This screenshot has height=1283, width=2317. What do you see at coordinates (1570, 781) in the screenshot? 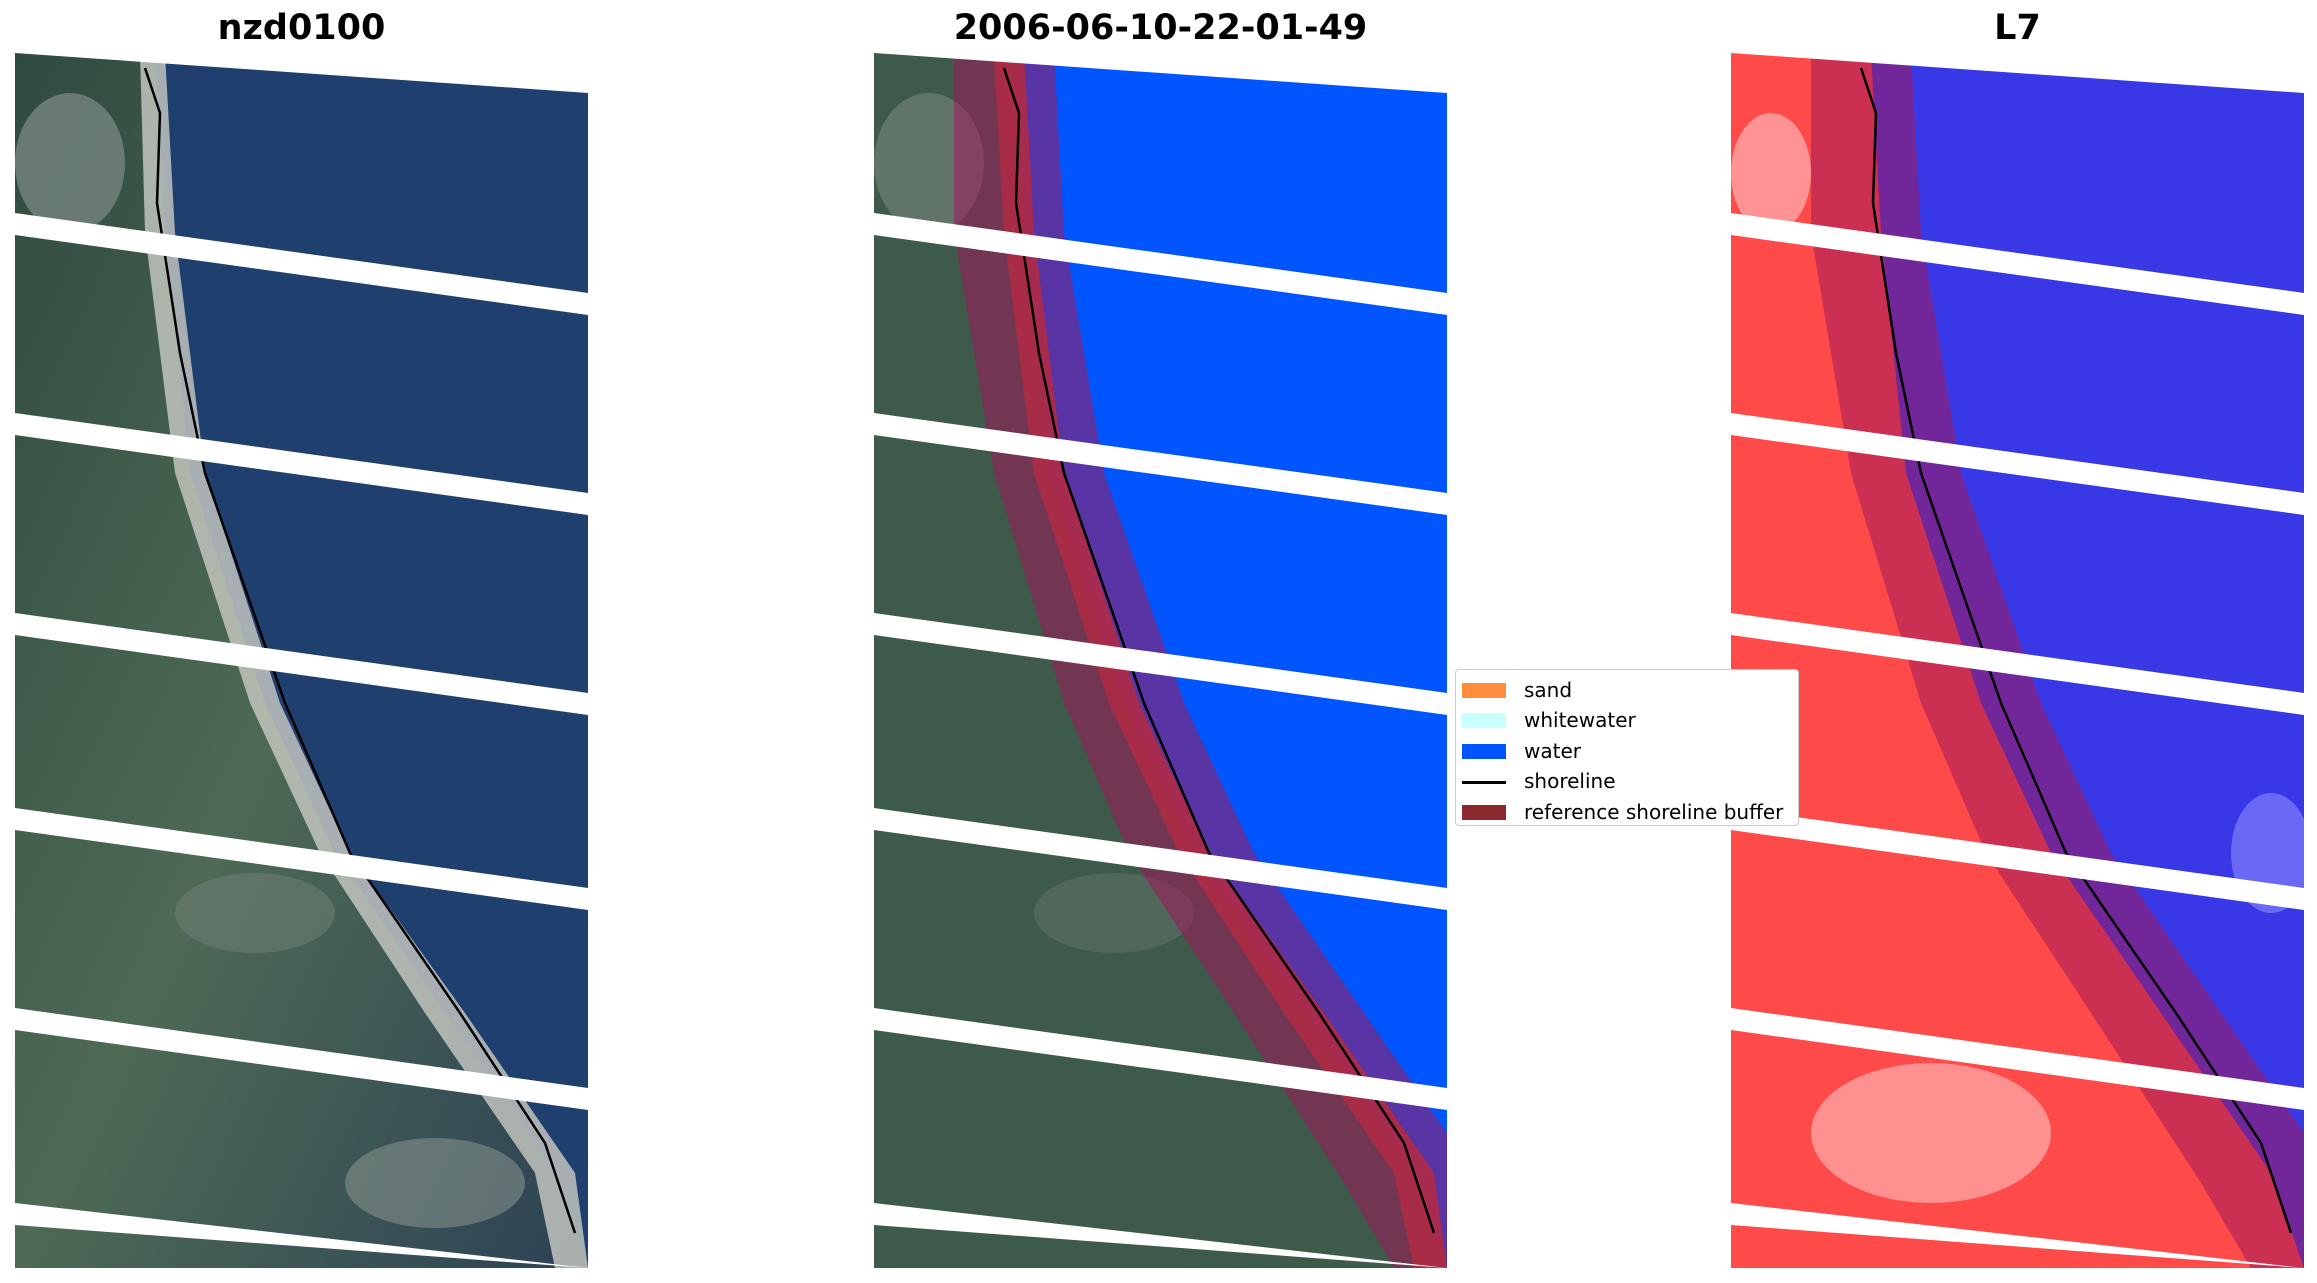
I see `legend-label: shoreline` at bounding box center [1570, 781].